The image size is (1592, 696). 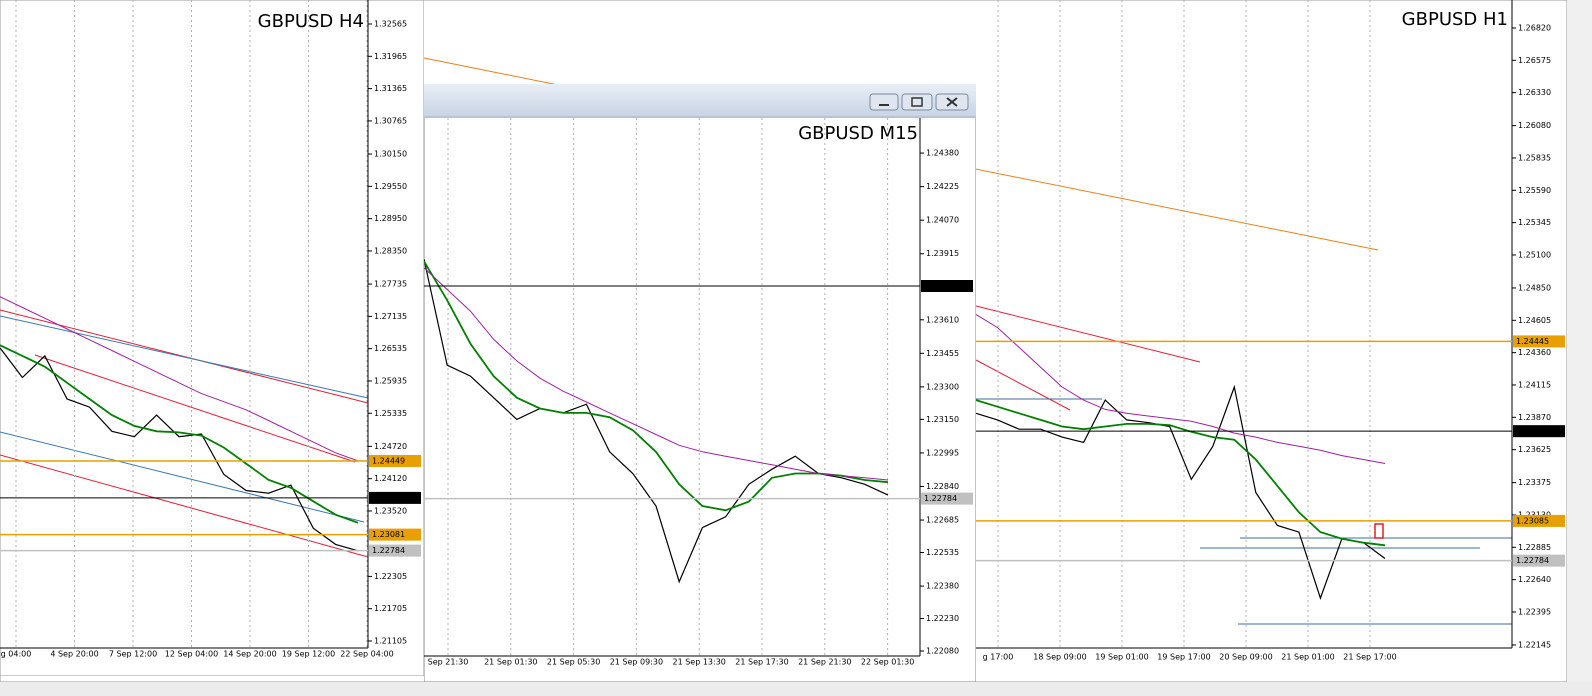 I want to click on x-tick-label: 4 Sep 20:00, so click(x=74, y=654).